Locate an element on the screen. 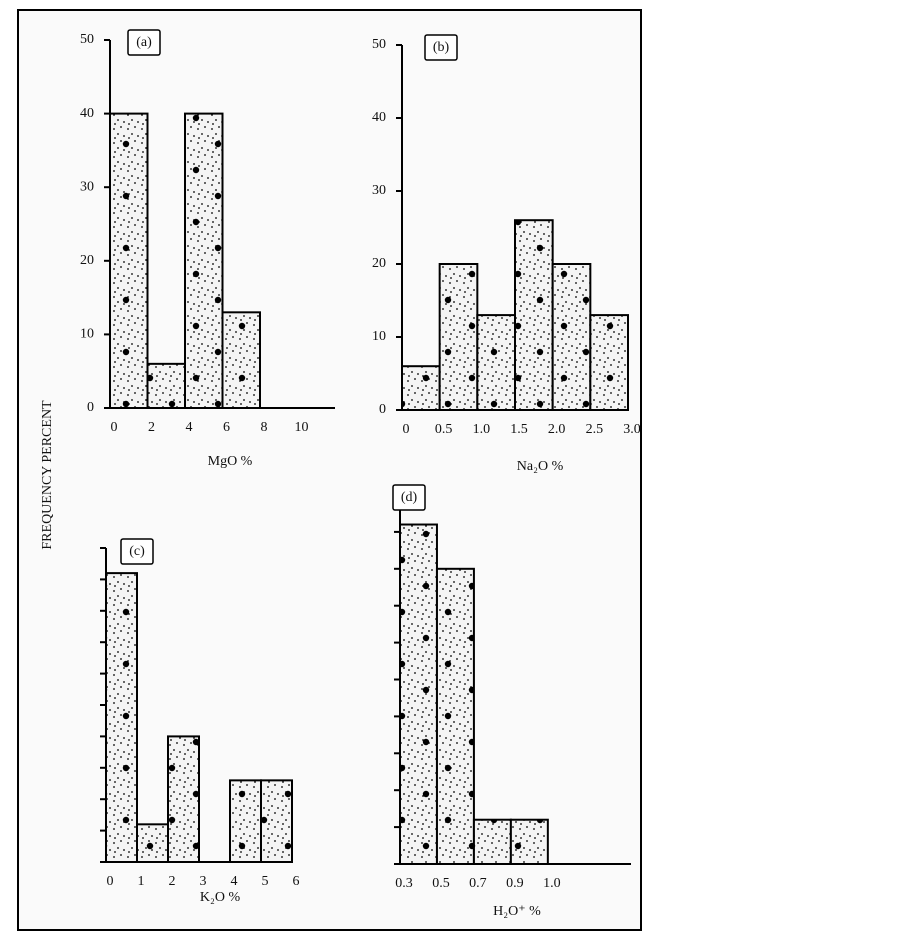 The image size is (902, 936). x-tick-label: 2.5 is located at coordinates (595, 429).